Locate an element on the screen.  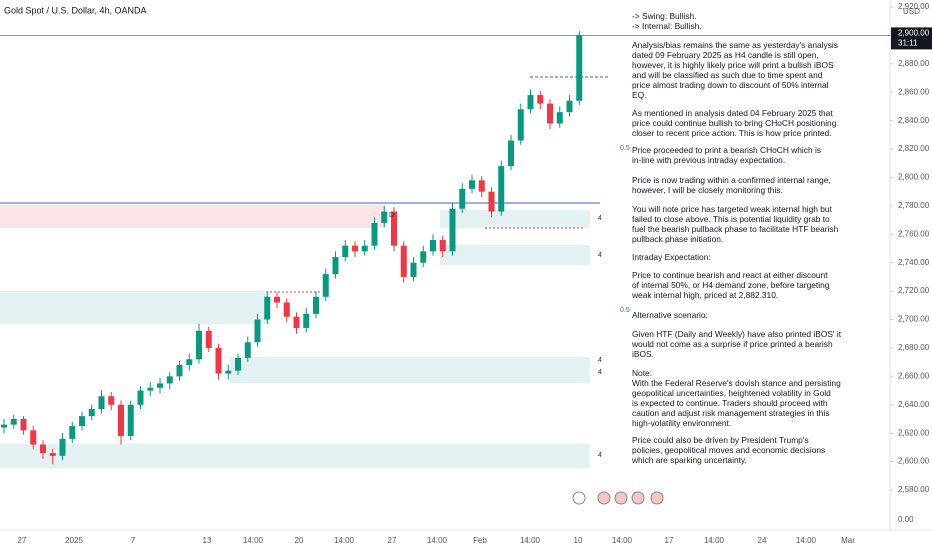
note-line: pullback phase initiation. is located at coordinates (677, 239).